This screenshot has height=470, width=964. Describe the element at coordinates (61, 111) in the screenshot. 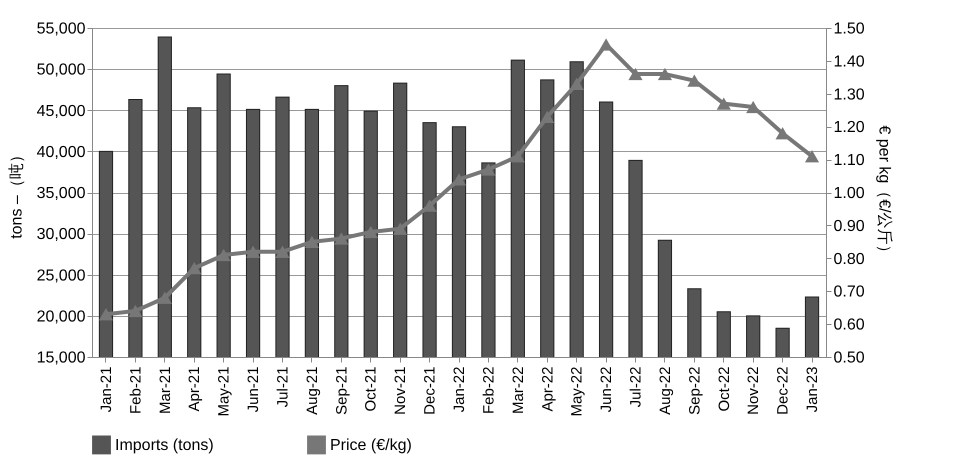

I see `y-tick-label: 45,000` at that location.